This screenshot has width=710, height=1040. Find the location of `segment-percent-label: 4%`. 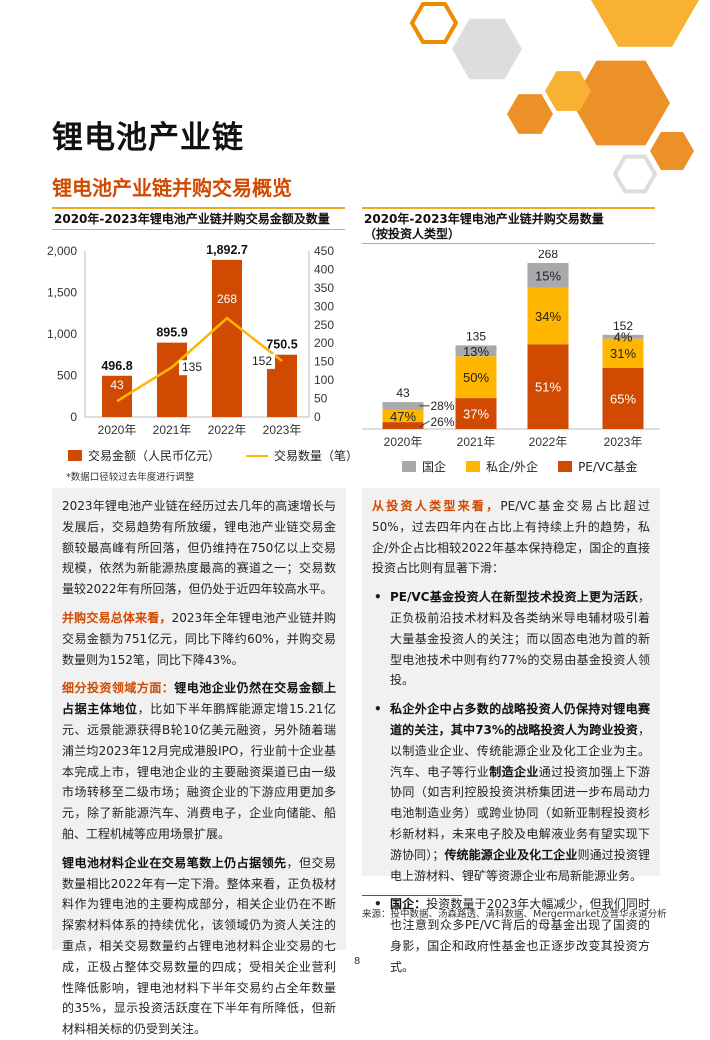

segment-percent-label: 4% is located at coordinates (623, 337).